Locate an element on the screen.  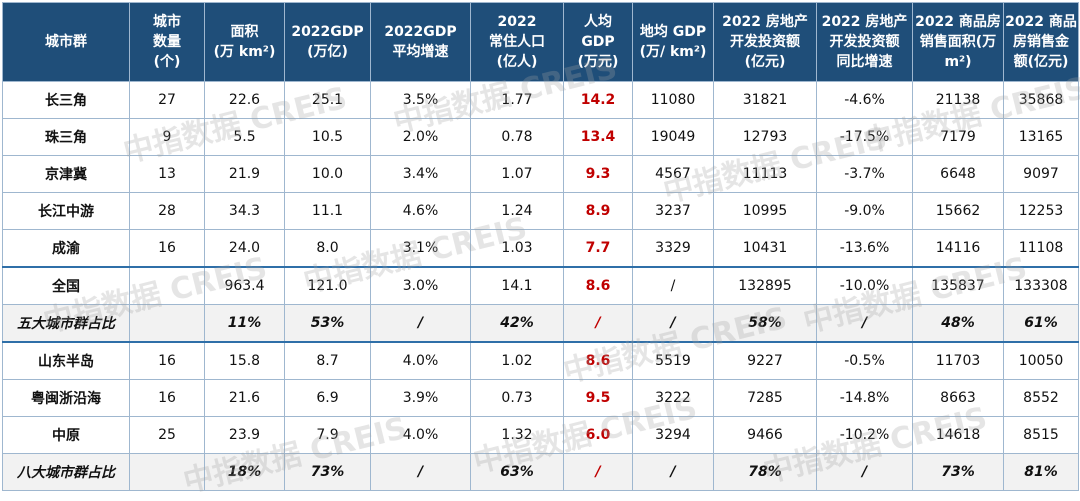
column-header-line: 房销售金 is located at coordinates (1041, 42).